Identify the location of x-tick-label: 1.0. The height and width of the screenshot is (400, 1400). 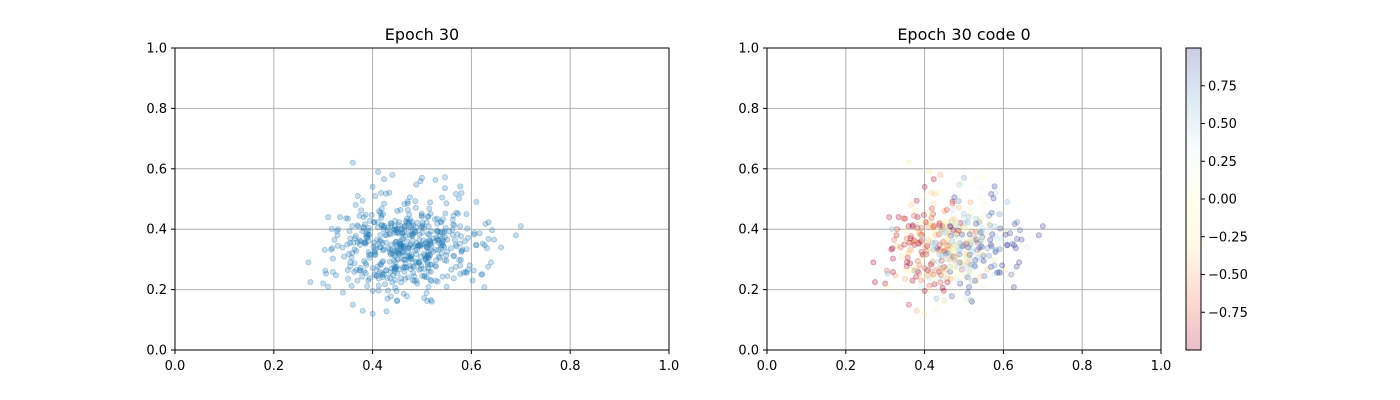
(1161, 366).